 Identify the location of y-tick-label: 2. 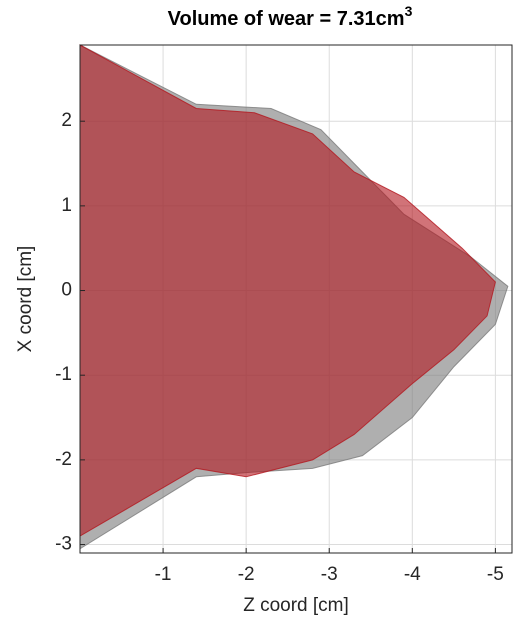
(66, 120).